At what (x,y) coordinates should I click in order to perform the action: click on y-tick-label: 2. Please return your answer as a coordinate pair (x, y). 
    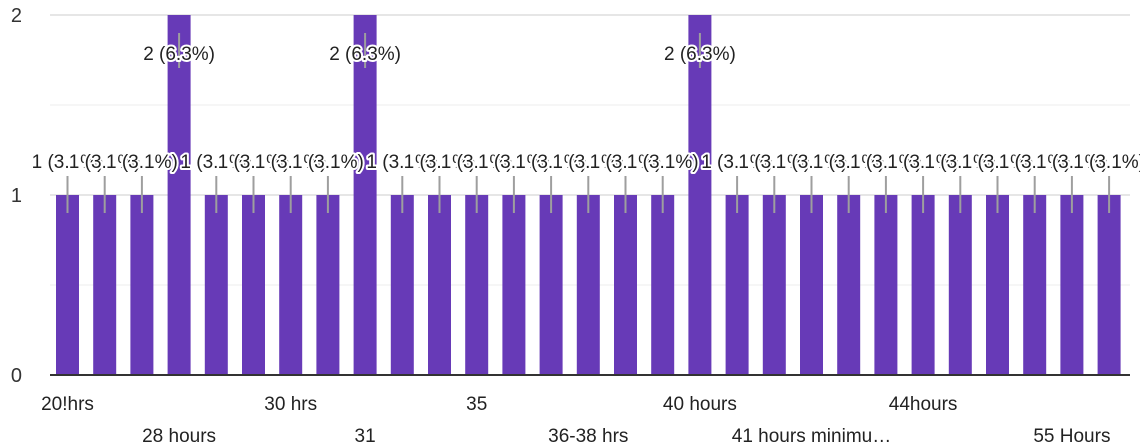
    Looking at the image, I should click on (16, 16).